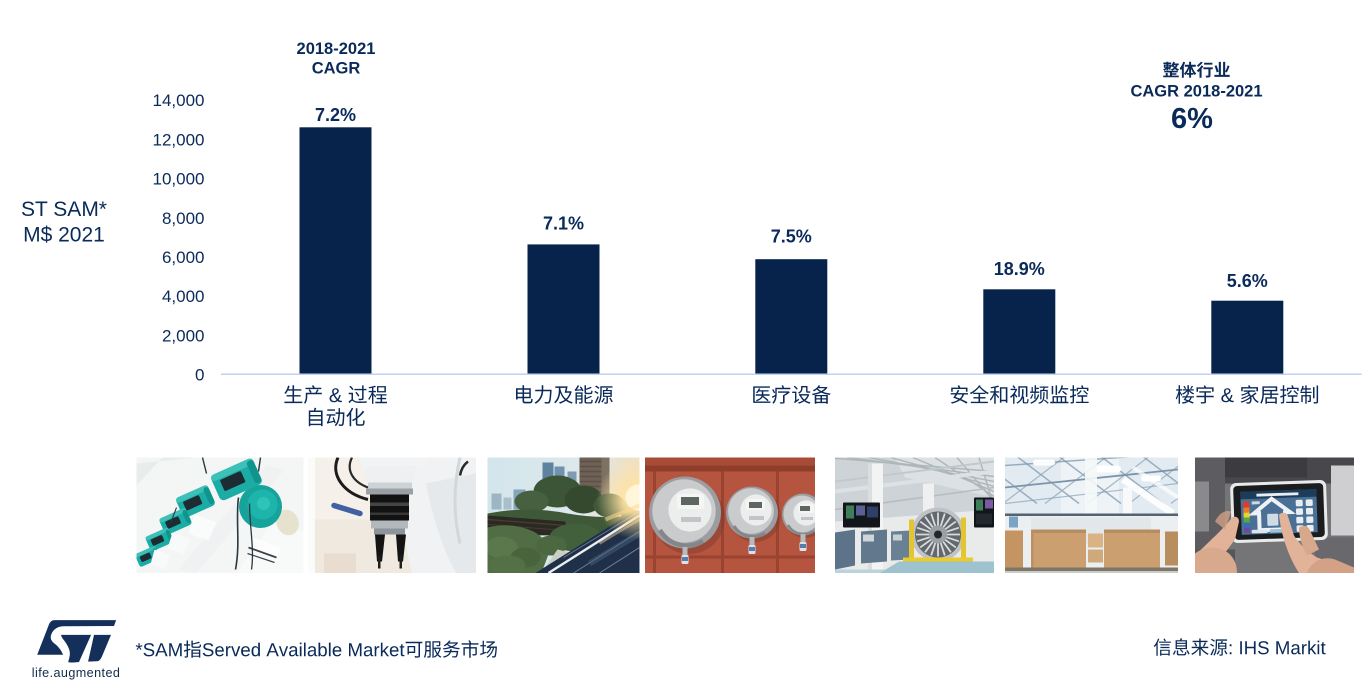 The height and width of the screenshot is (684, 1363). What do you see at coordinates (183, 296) in the screenshot?
I see `svg-text: 4,000` at bounding box center [183, 296].